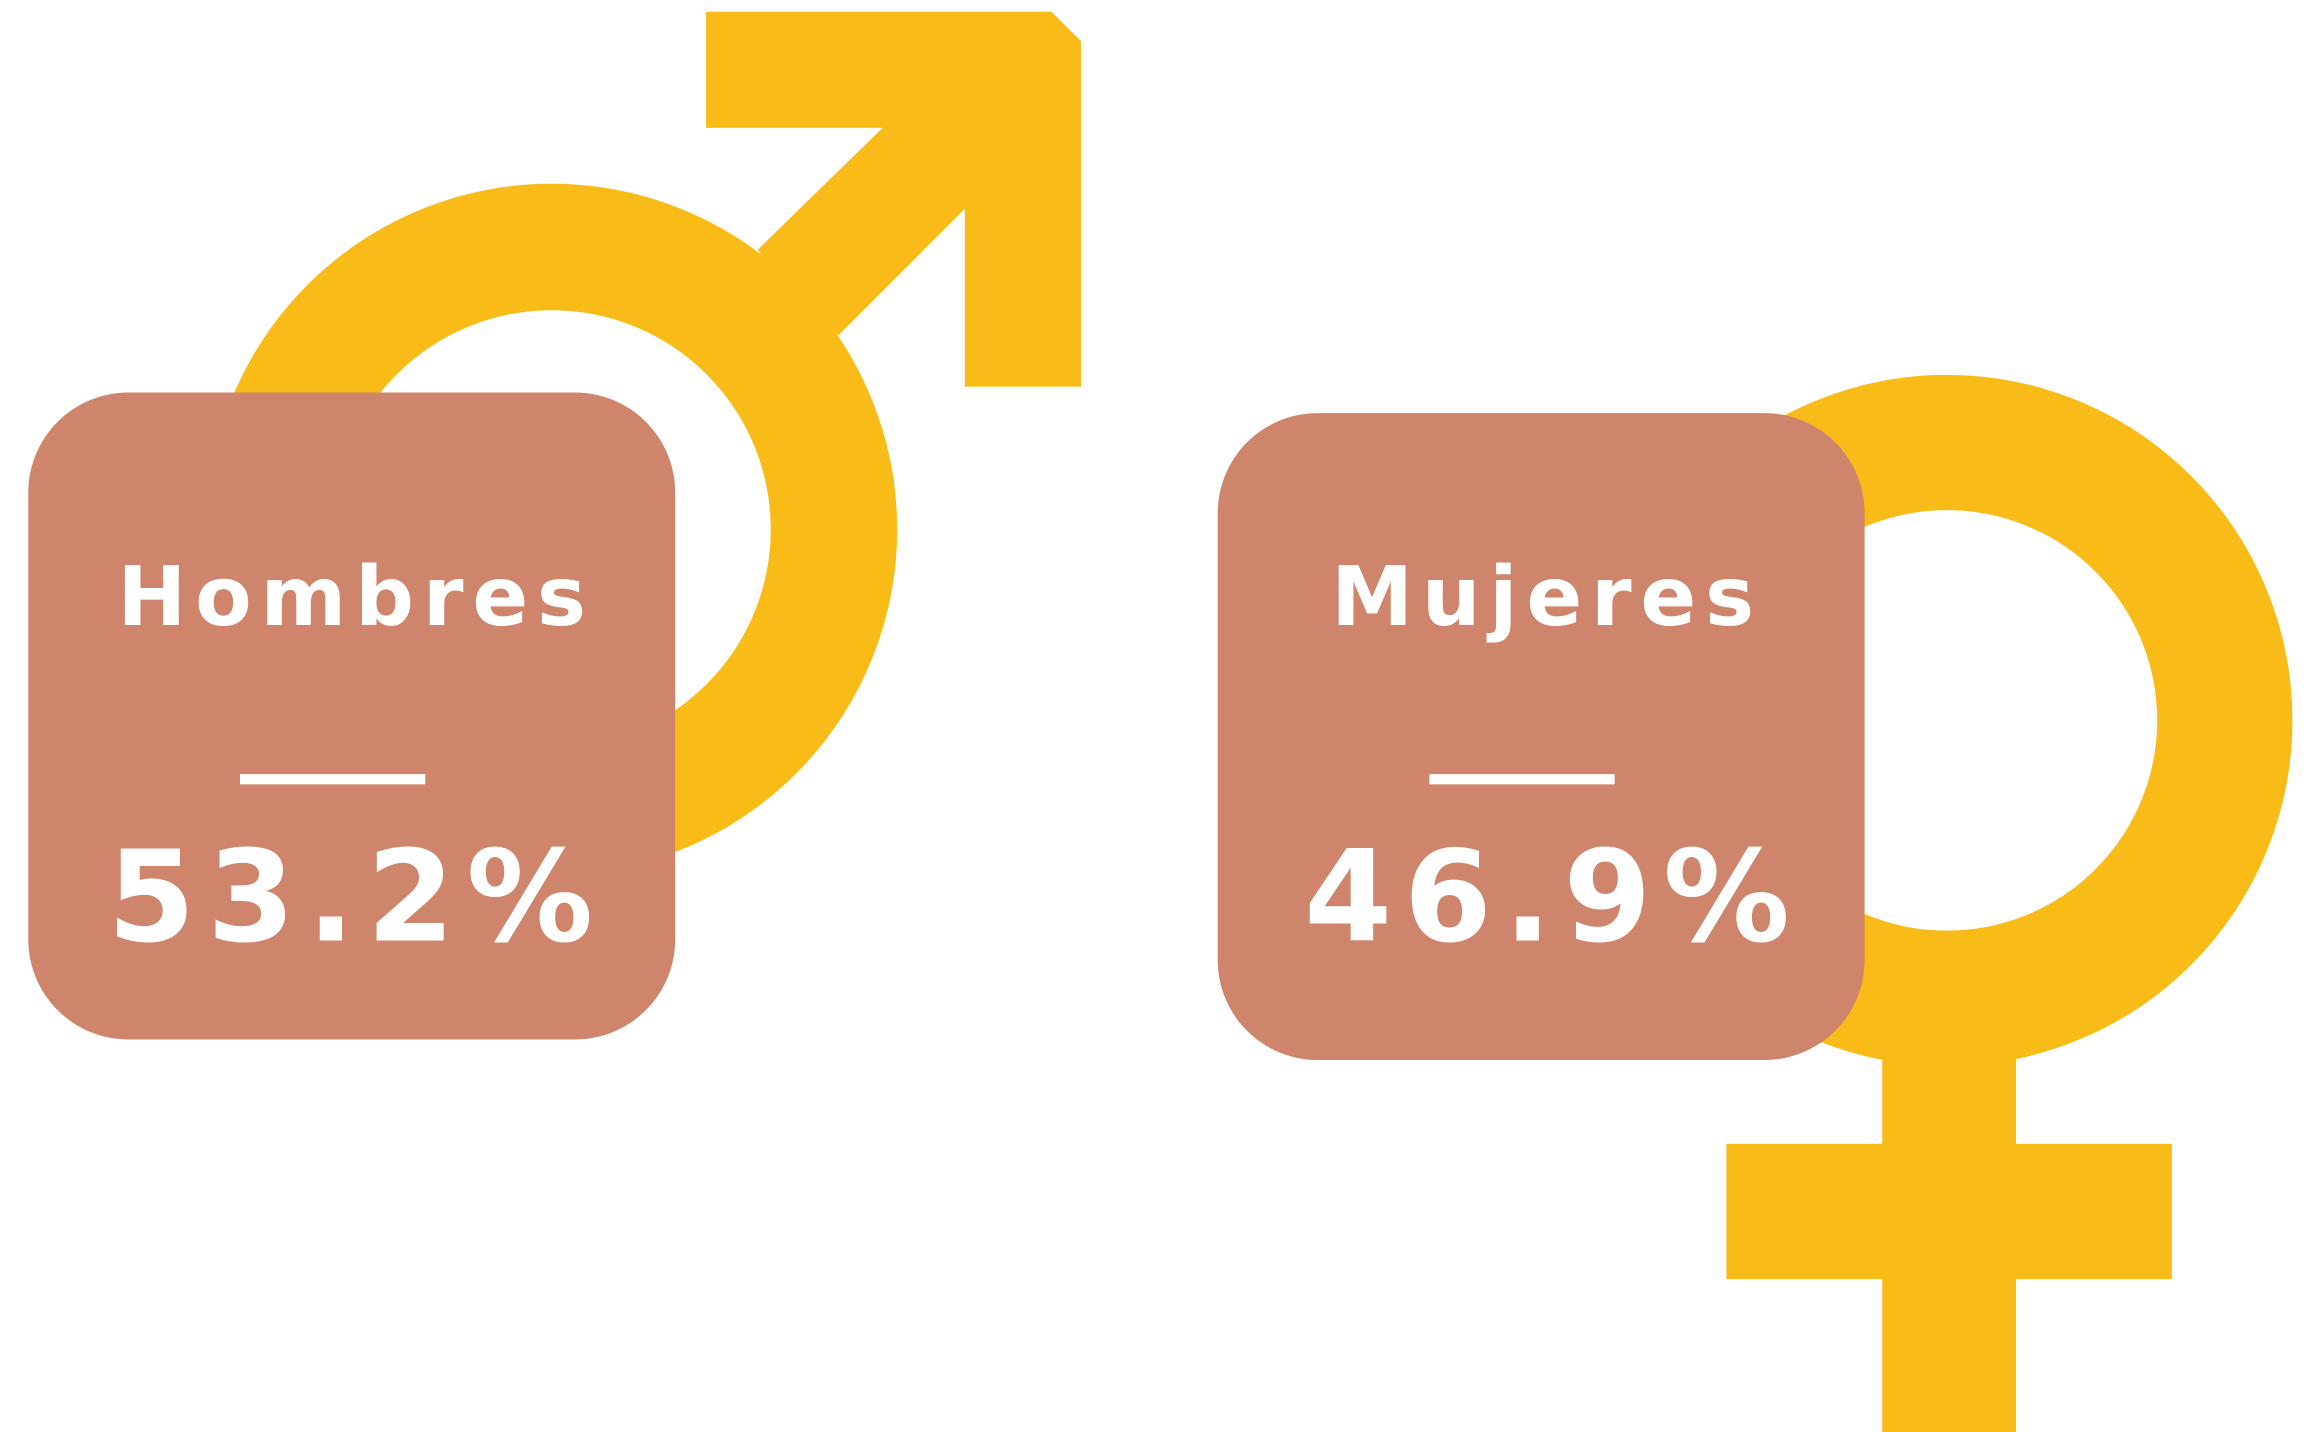 This screenshot has height=1432, width=2306. Describe the element at coordinates (355, 896) in the screenshot. I see `card-value: 53.2%` at that location.